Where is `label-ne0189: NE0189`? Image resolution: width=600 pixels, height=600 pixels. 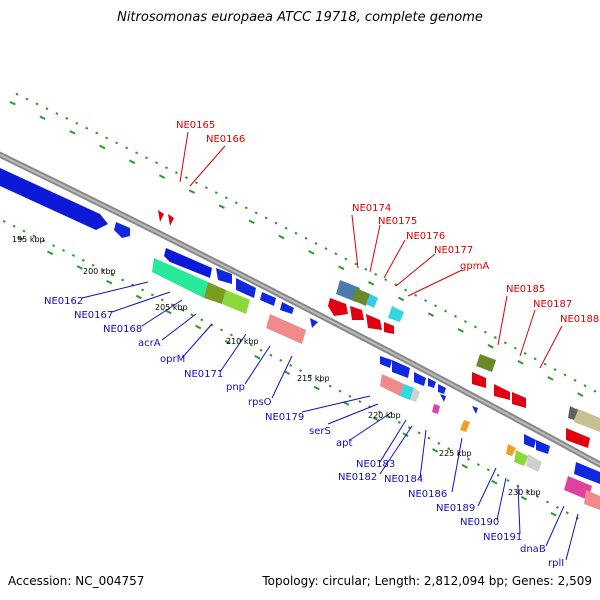 label-ne0189: NE0189 is located at coordinates (455, 508).